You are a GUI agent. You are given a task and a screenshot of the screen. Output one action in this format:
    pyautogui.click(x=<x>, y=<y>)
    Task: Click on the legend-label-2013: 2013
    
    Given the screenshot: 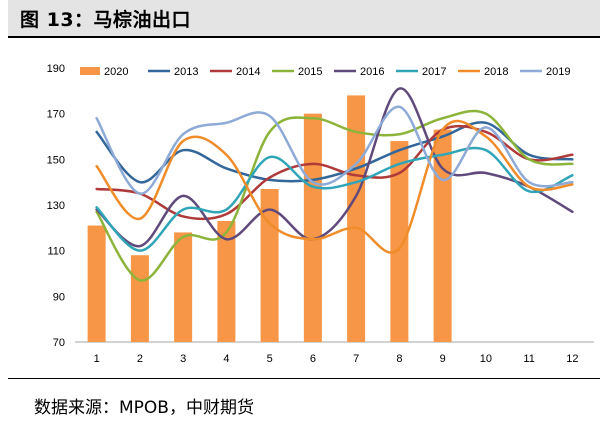 What is the action you would take?
    pyautogui.click(x=186, y=72)
    